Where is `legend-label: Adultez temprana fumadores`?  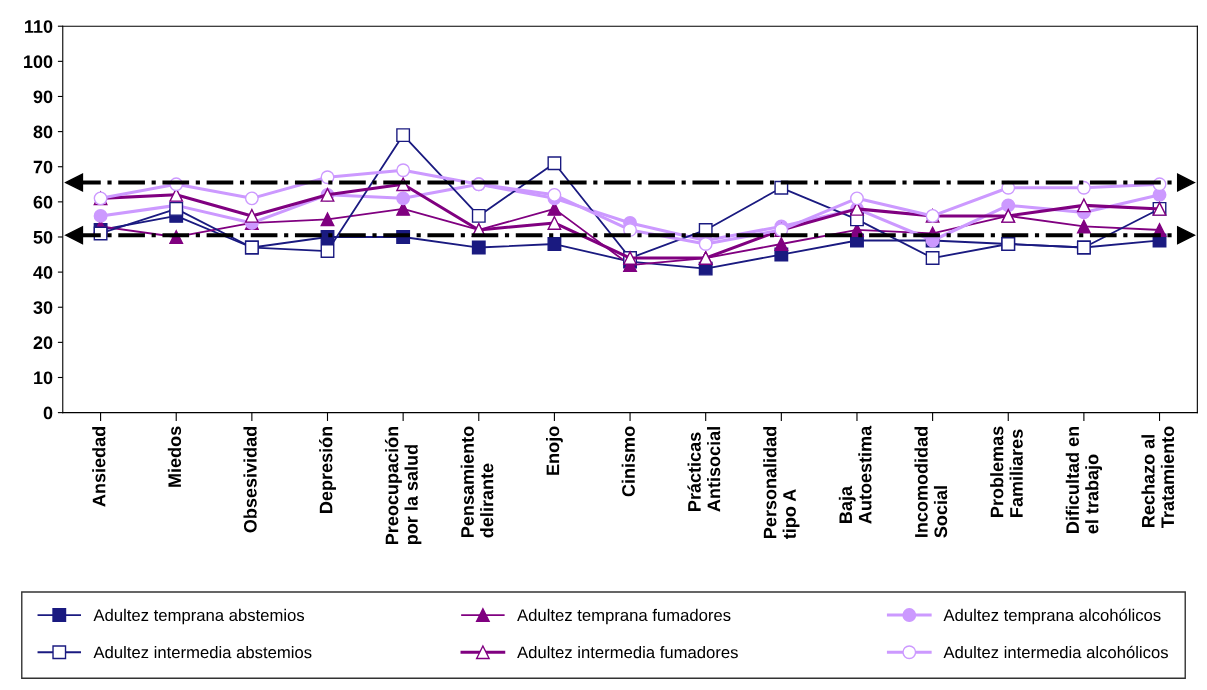 legend-label: Adultez temprana fumadores is located at coordinates (624, 616).